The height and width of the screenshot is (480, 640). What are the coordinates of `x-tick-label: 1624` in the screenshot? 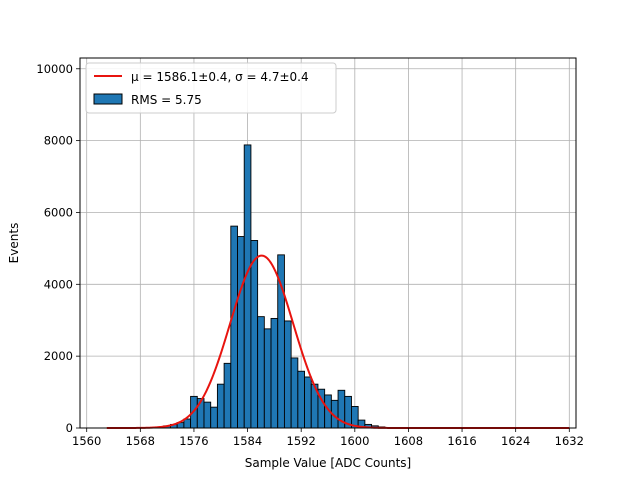 It's located at (515, 441).